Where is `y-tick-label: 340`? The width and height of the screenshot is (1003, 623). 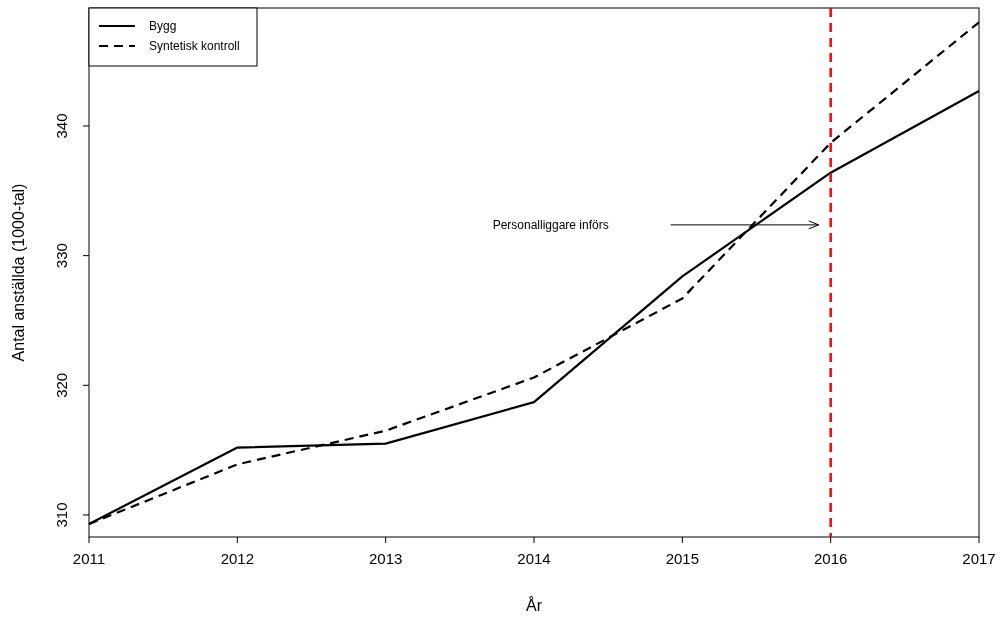
y-tick-label: 340 is located at coordinates (61, 126).